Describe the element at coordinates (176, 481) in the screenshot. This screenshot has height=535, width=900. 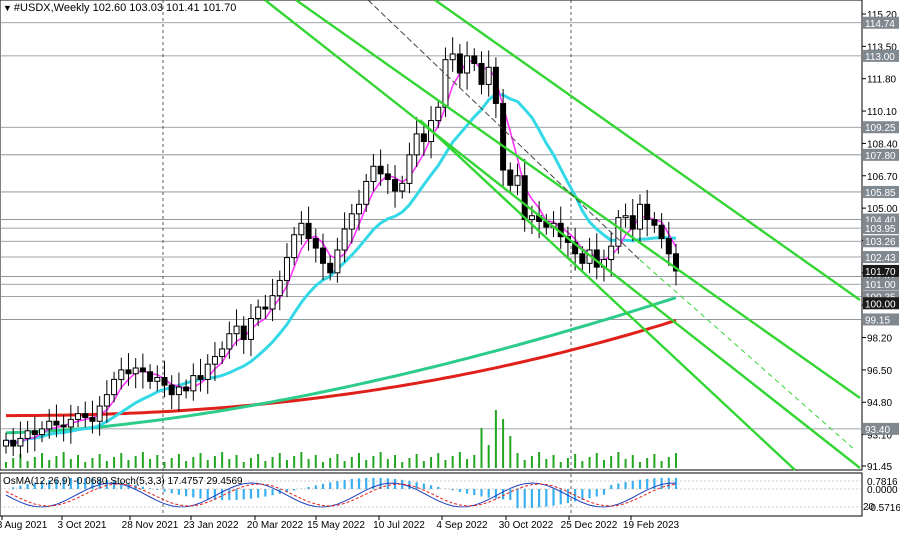
I see `stoch-label: Stoch(5,3,3) 17.4757 29.4569` at that location.